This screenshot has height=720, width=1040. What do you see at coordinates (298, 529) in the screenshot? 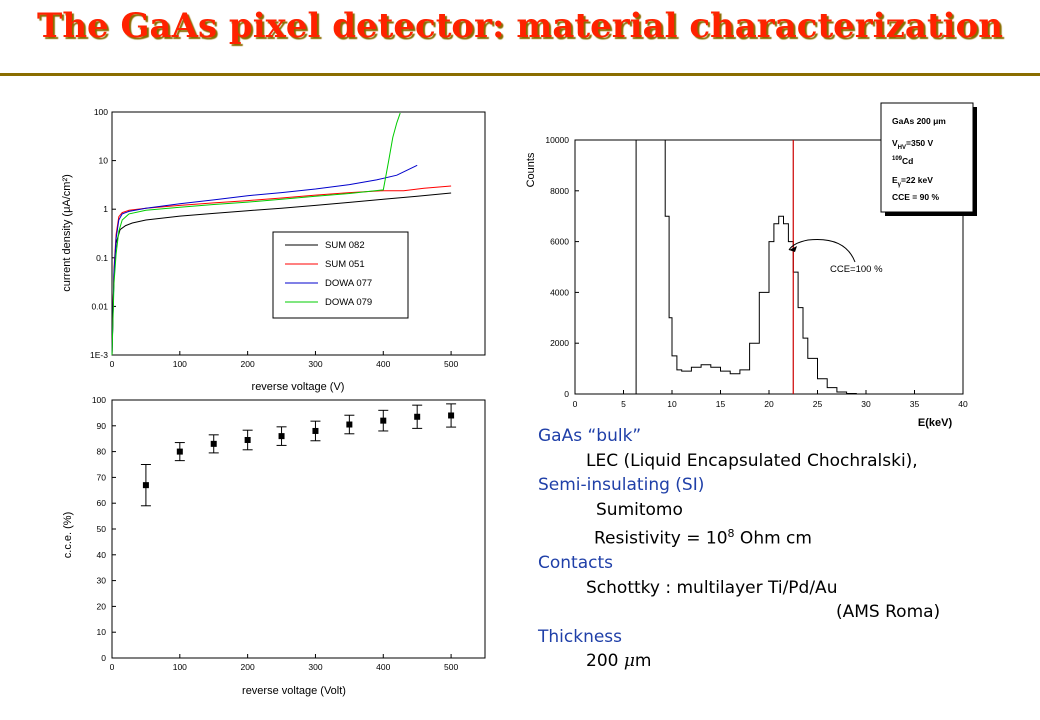
I see `cce-plot-frame` at bounding box center [298, 529].